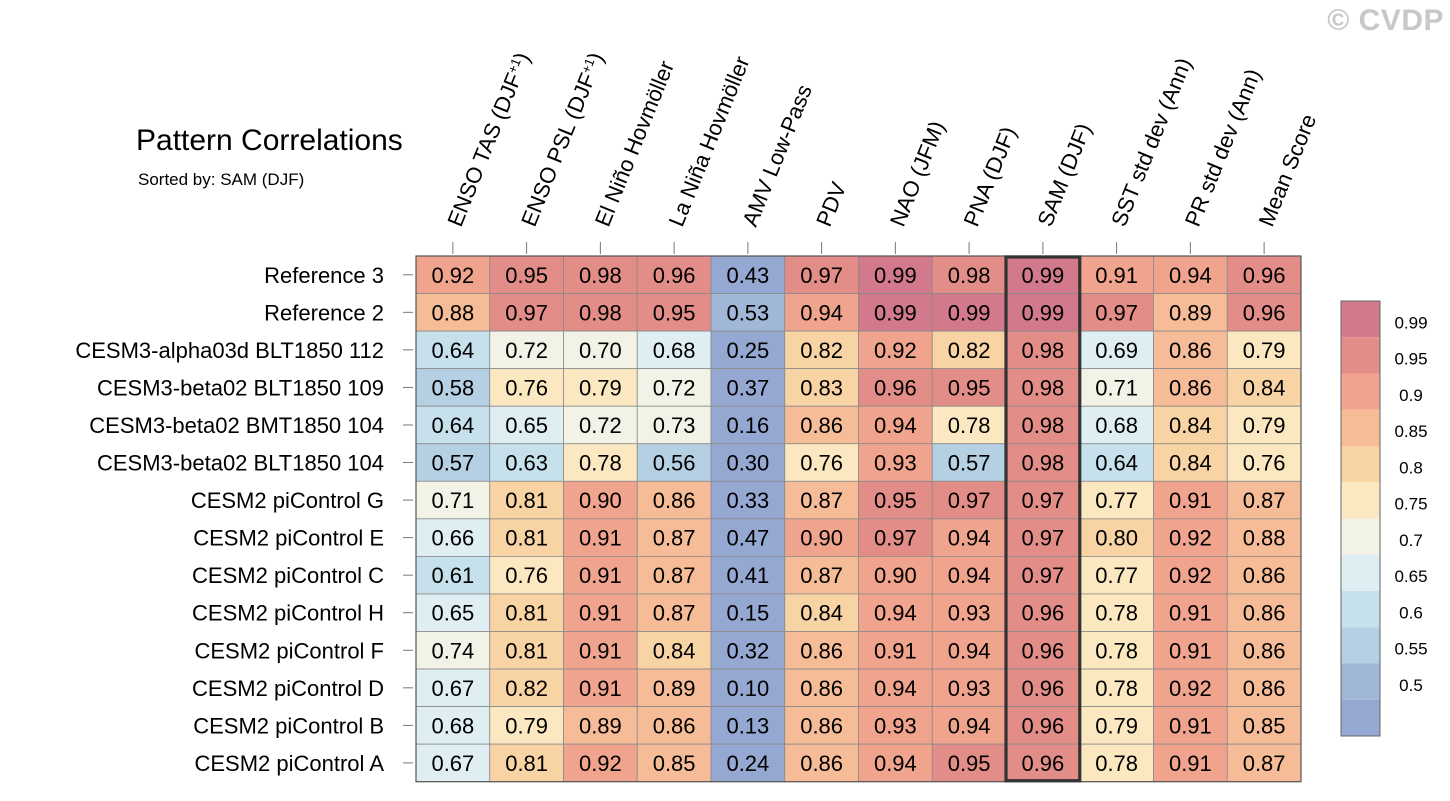 This screenshot has width=1450, height=801. What do you see at coordinates (634, 143) in the screenshot?
I see `column-label: El Niño Hovmöller` at bounding box center [634, 143].